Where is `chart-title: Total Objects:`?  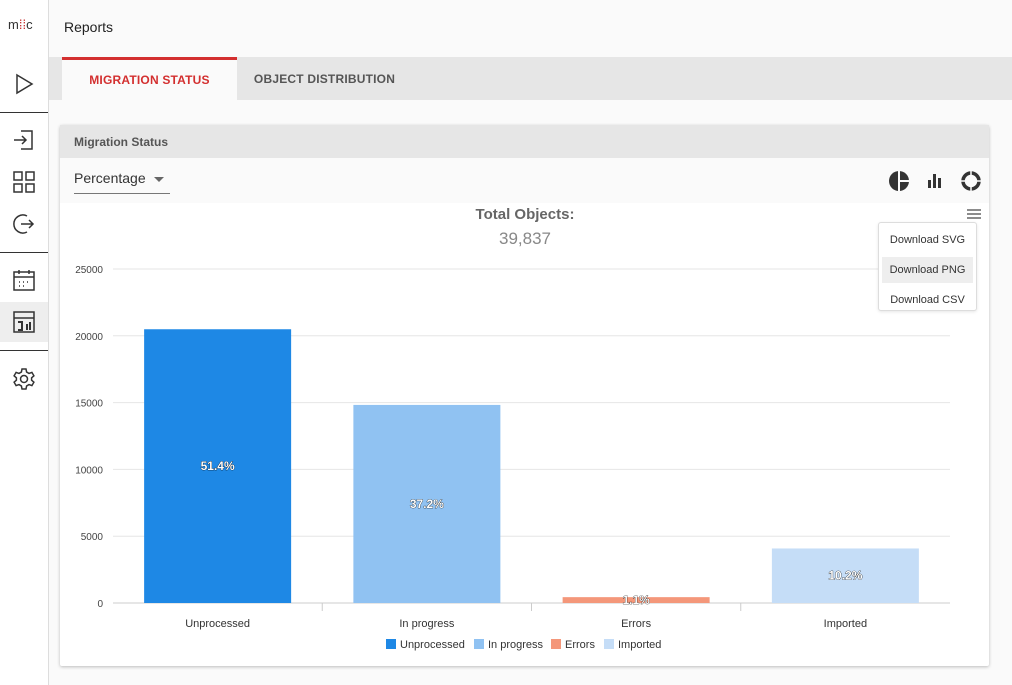 chart-title: Total Objects: is located at coordinates (525, 214).